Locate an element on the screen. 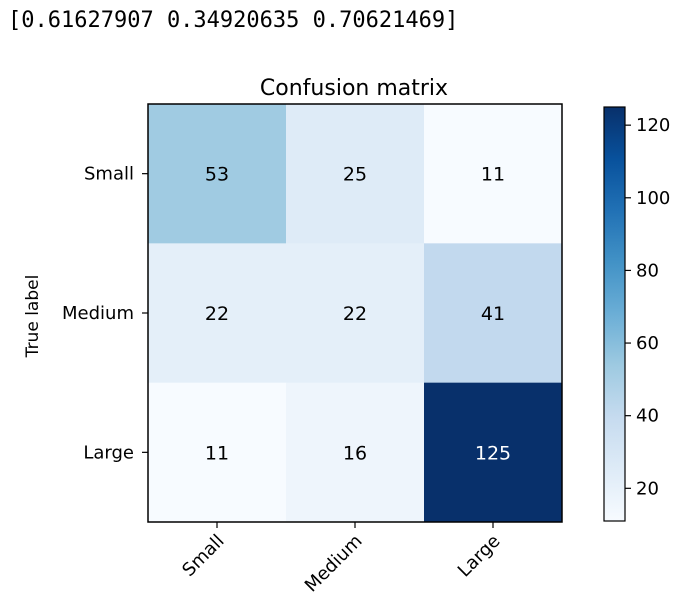 The image size is (688, 612). y-tick-label: Small is located at coordinates (109, 174).